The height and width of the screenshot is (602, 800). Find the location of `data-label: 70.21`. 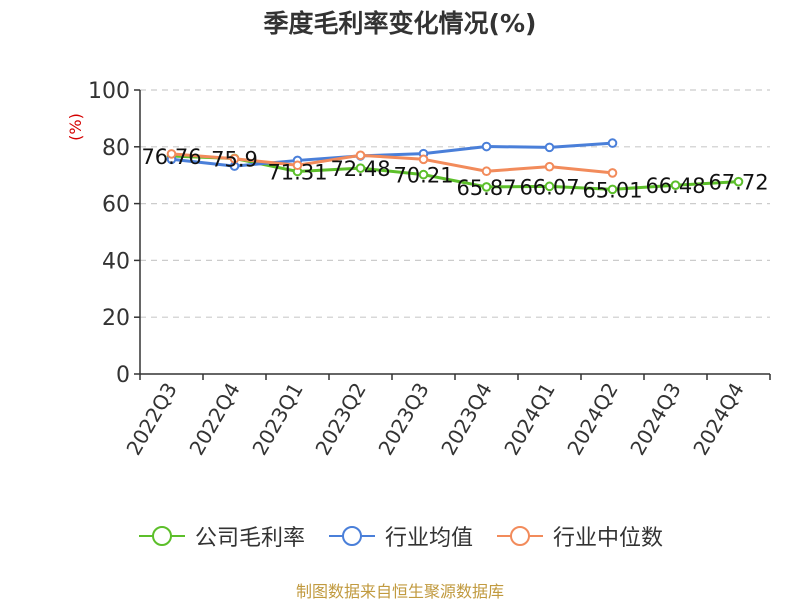

data-label: 70.21 is located at coordinates (423, 176).